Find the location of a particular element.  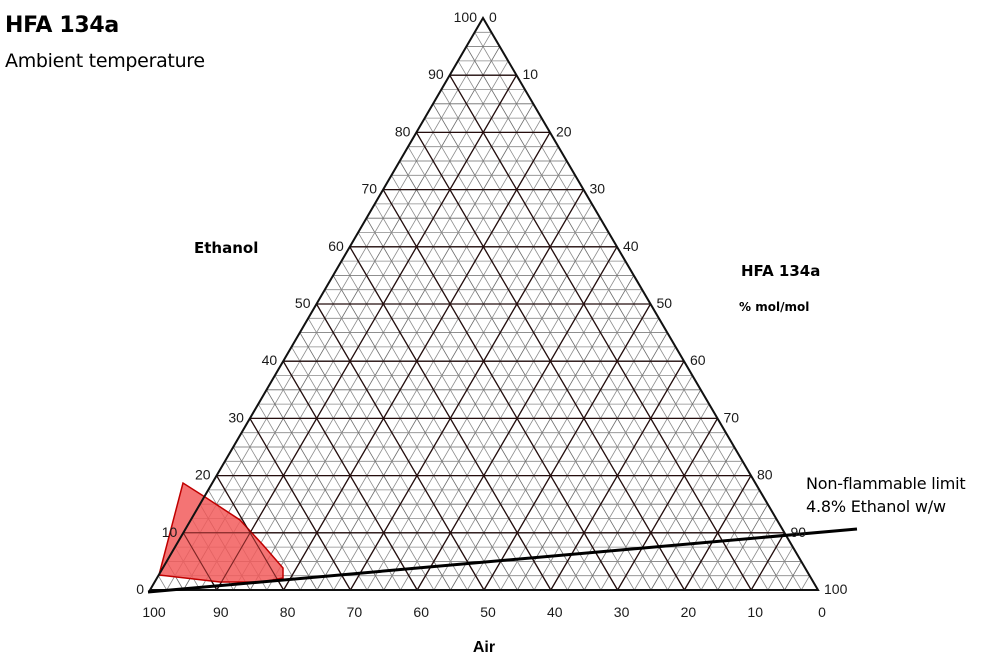

ethanol-axis-title: Ethanol is located at coordinates (226, 248).